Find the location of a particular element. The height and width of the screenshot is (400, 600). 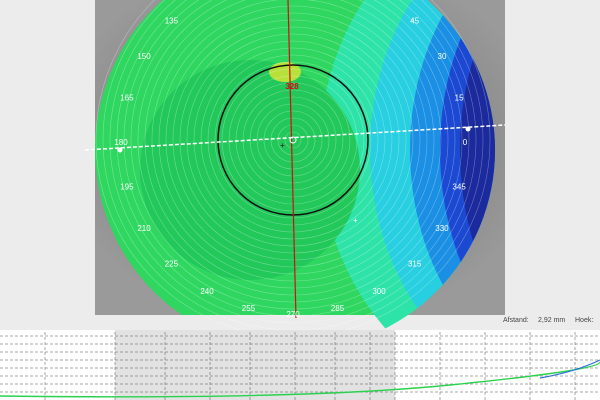

angle-label: 345 is located at coordinates (459, 187).